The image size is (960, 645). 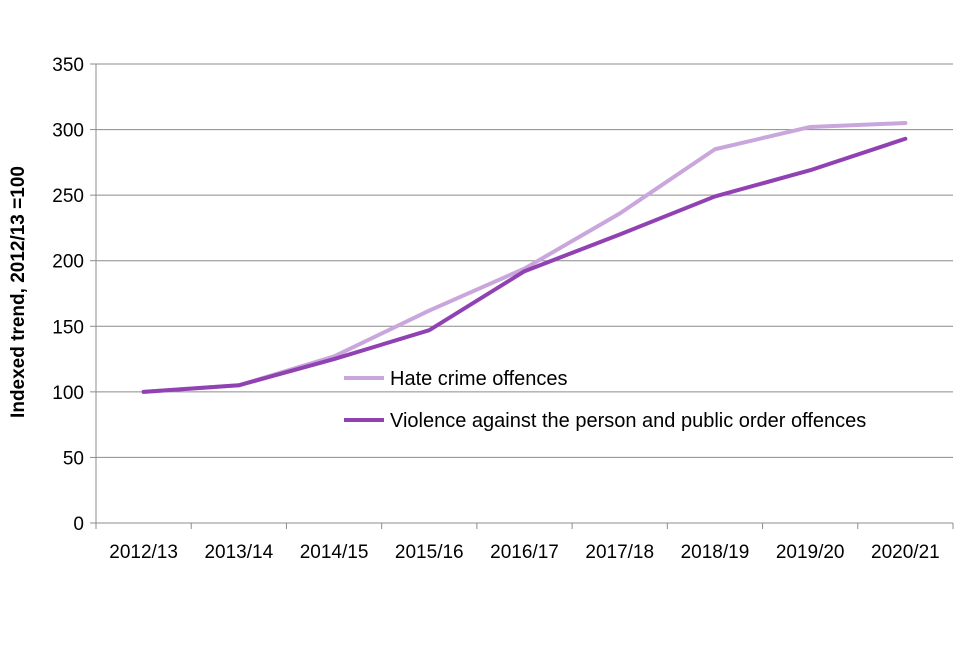 What do you see at coordinates (68, 262) in the screenshot?
I see `y-tick-label: 200` at bounding box center [68, 262].